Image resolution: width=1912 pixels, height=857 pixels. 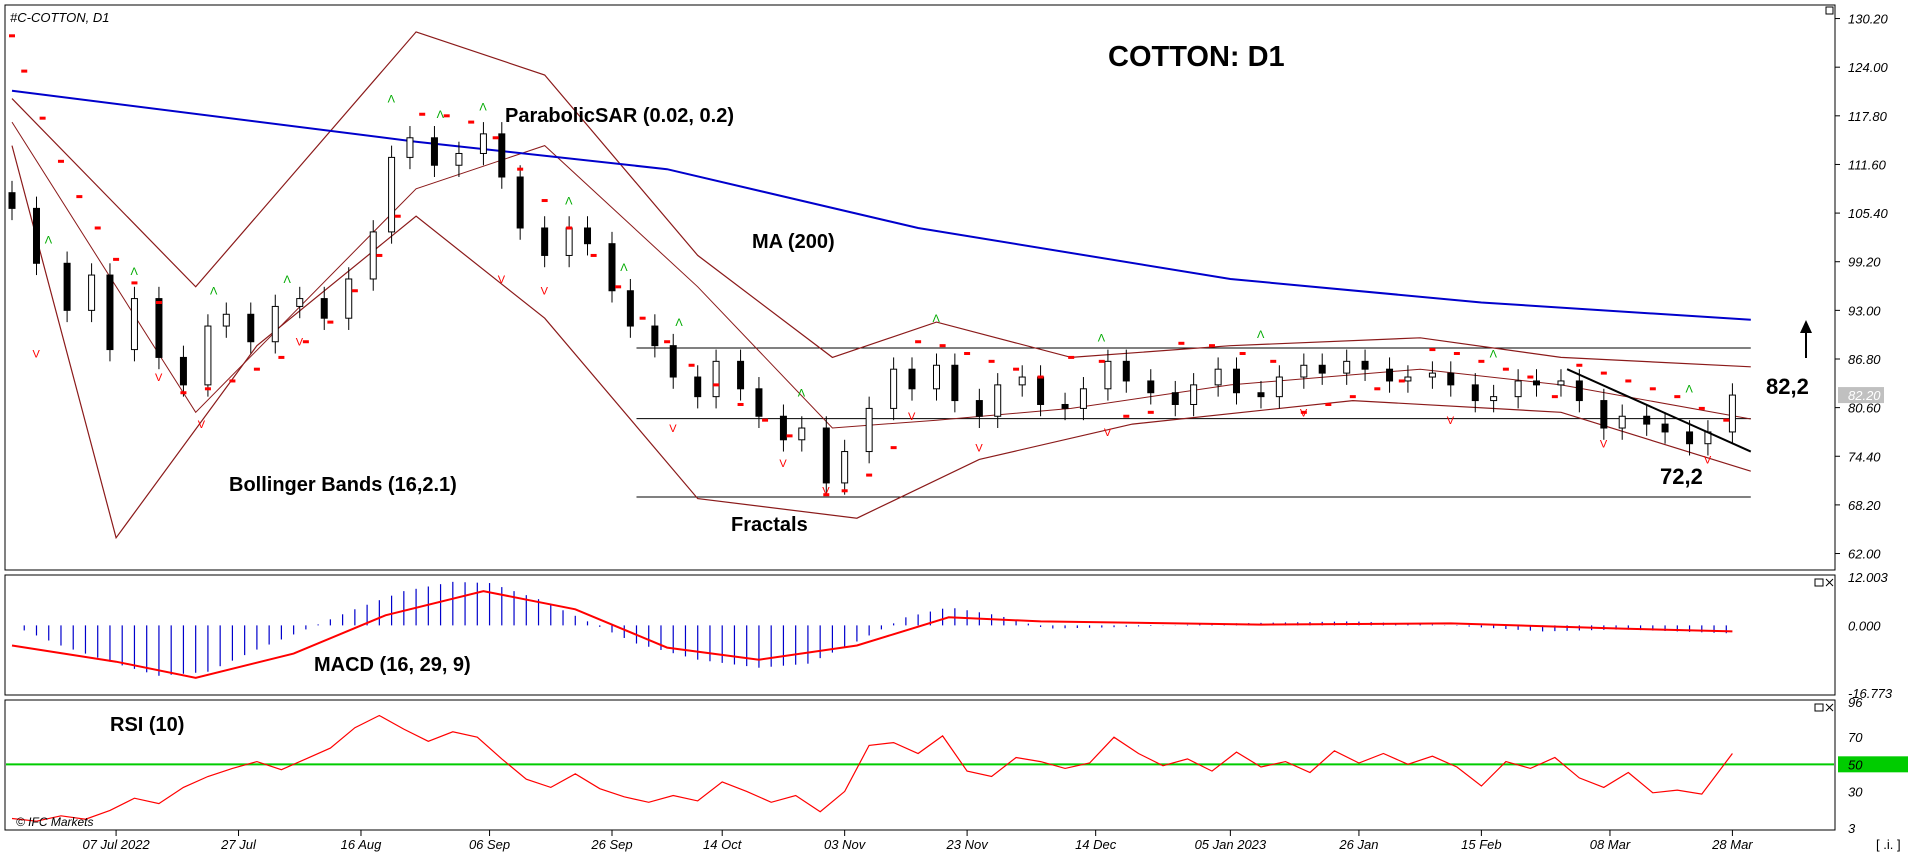 I want to click on maximize-button, so click(x=1829, y=10).